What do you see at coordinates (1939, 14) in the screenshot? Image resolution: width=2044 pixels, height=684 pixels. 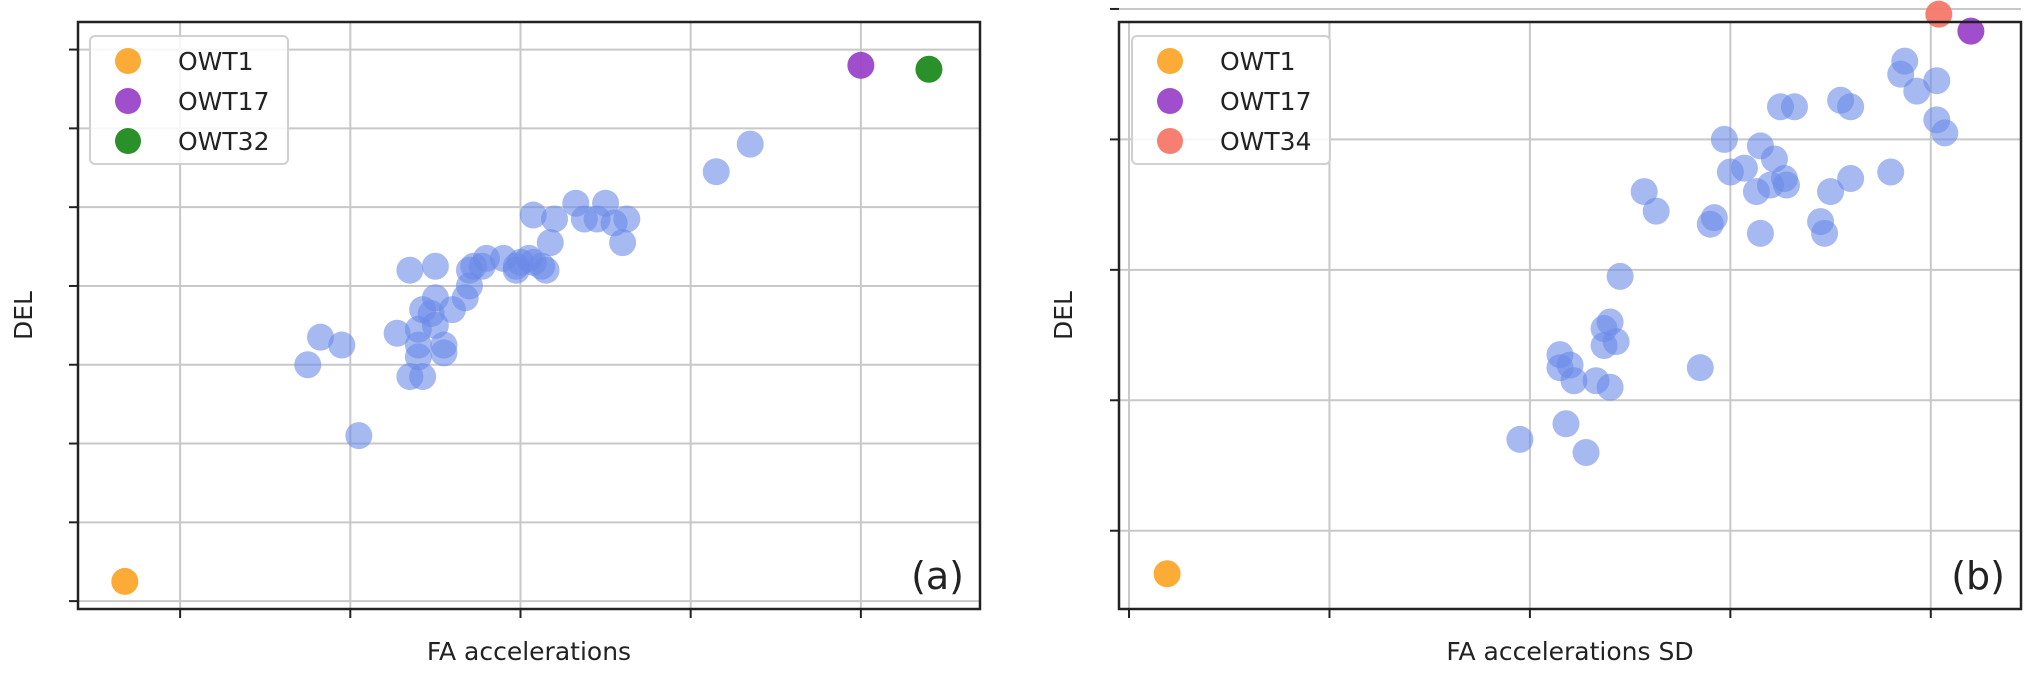 I see `data-point-owt34` at bounding box center [1939, 14].